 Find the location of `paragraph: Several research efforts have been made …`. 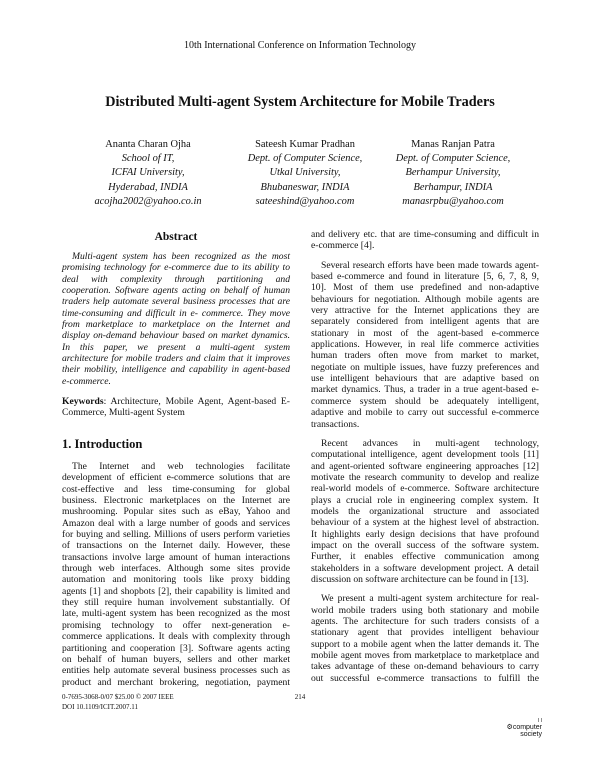

paragraph: Several research efforts have been made … is located at coordinates (425, 345).